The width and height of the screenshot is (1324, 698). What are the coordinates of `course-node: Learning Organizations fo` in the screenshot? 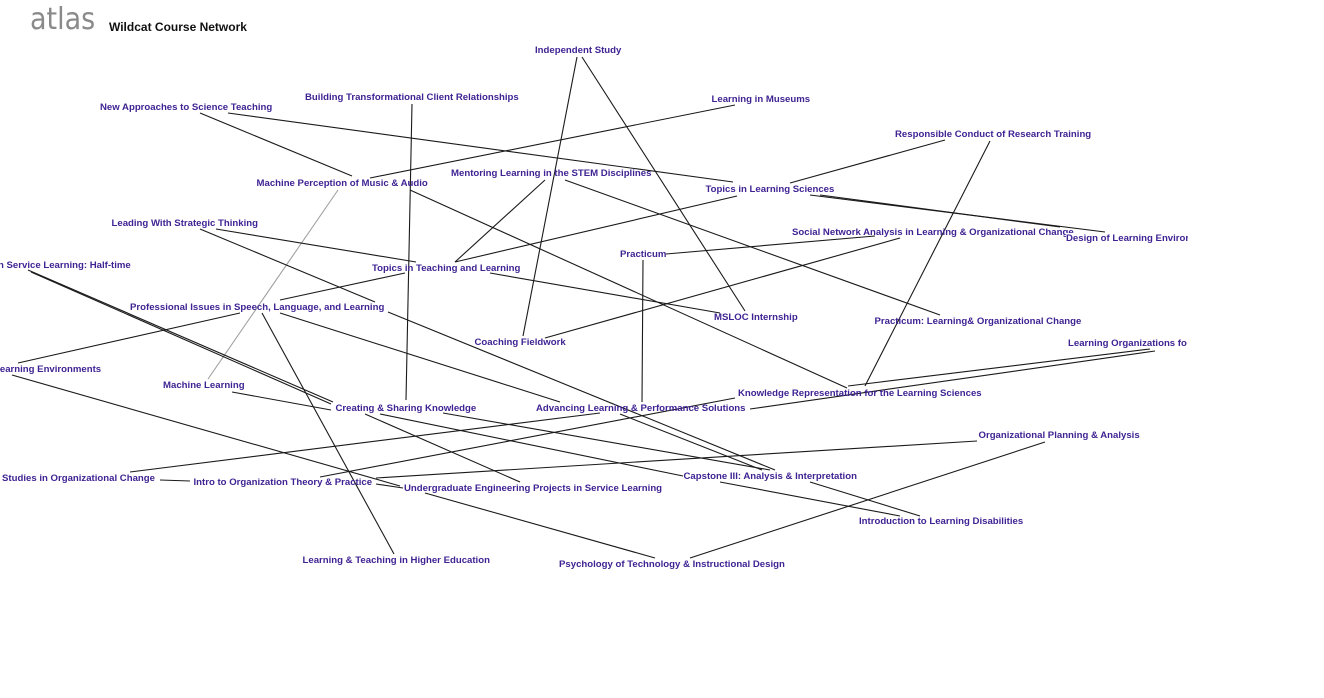 It's located at (1127, 343).